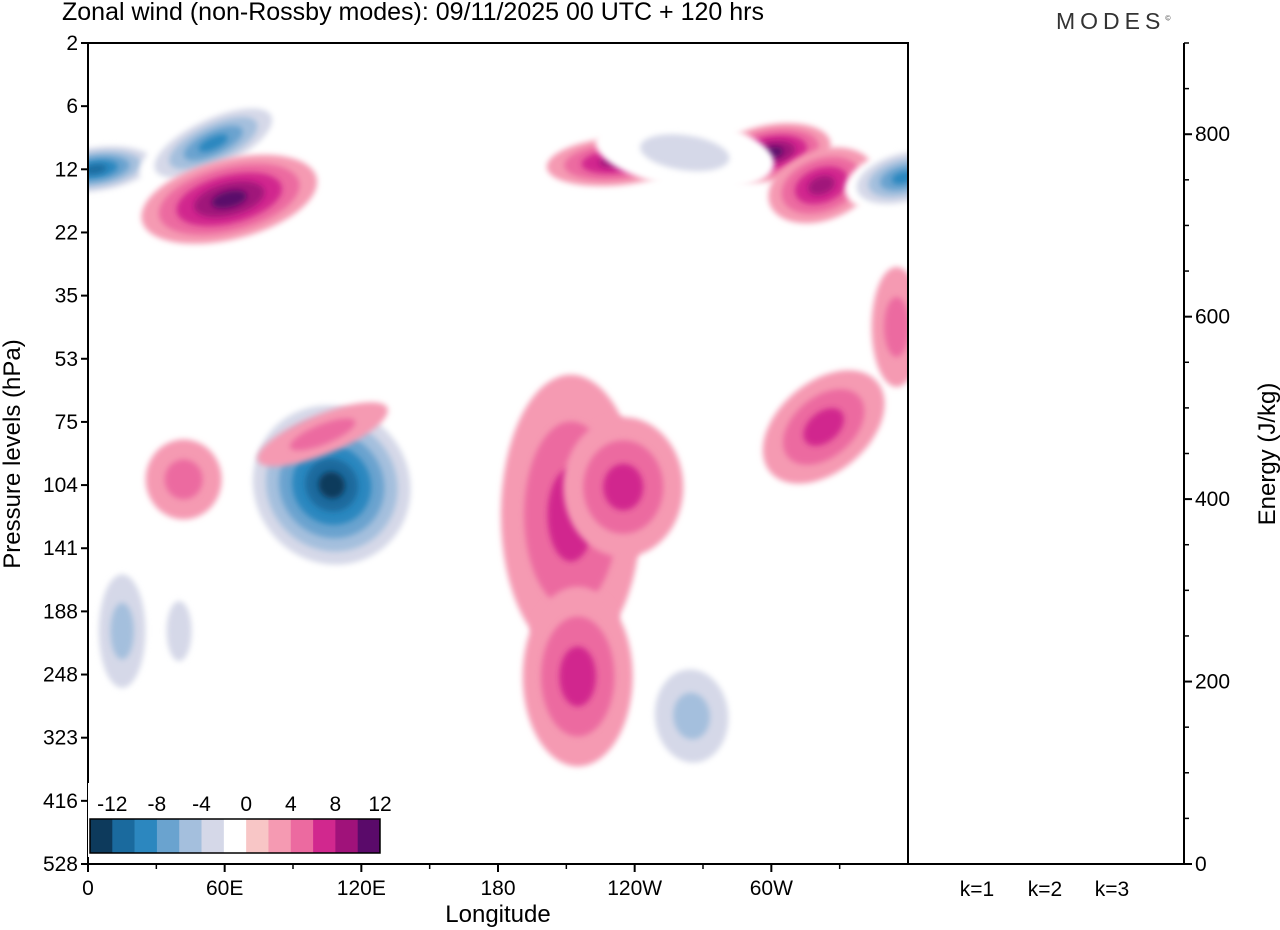 The image size is (1280, 930). I want to click on energy-category-label: k=1, so click(977, 889).